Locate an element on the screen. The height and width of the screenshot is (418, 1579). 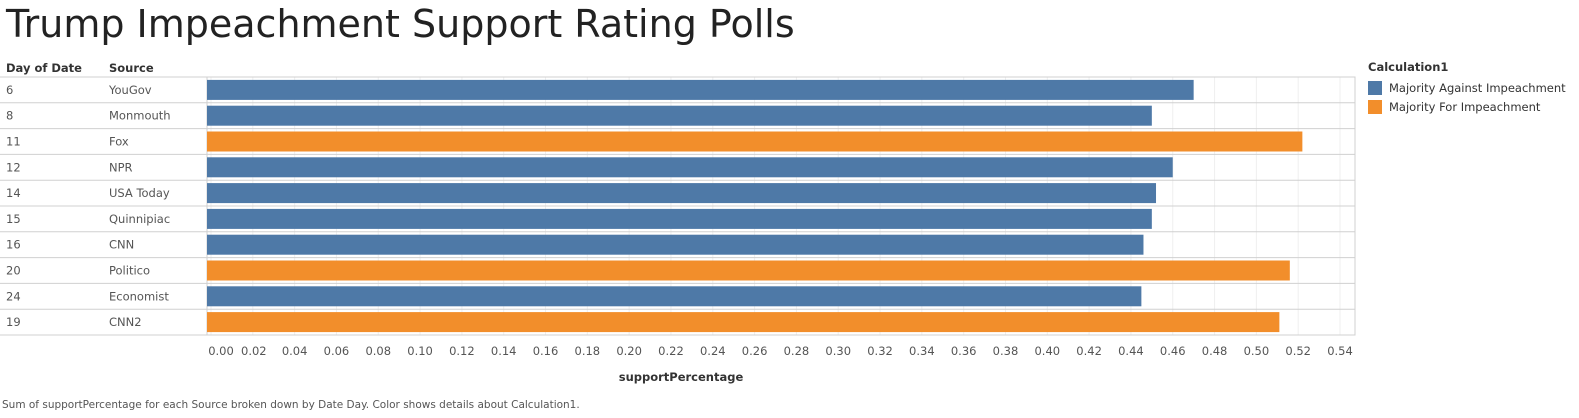
x-tick-label: 0.42 is located at coordinates (1089, 351).